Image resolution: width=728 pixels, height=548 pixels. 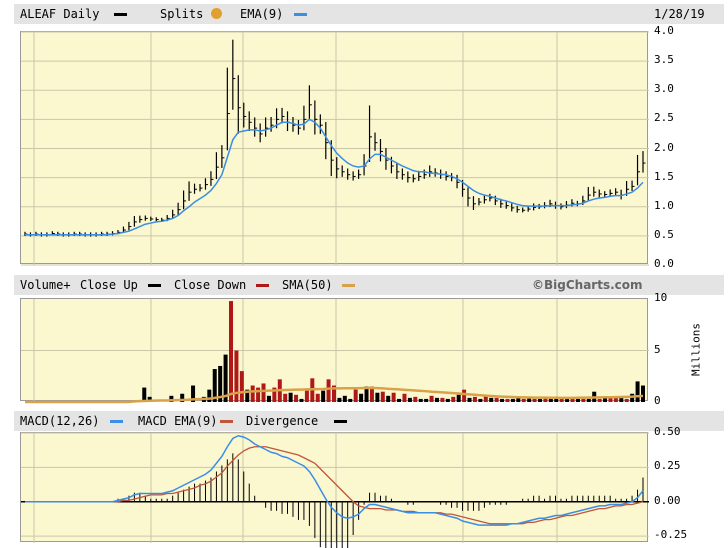 What do you see at coordinates (307, 285) in the screenshot?
I see `sma-label: SMA(50)` at bounding box center [307, 285].